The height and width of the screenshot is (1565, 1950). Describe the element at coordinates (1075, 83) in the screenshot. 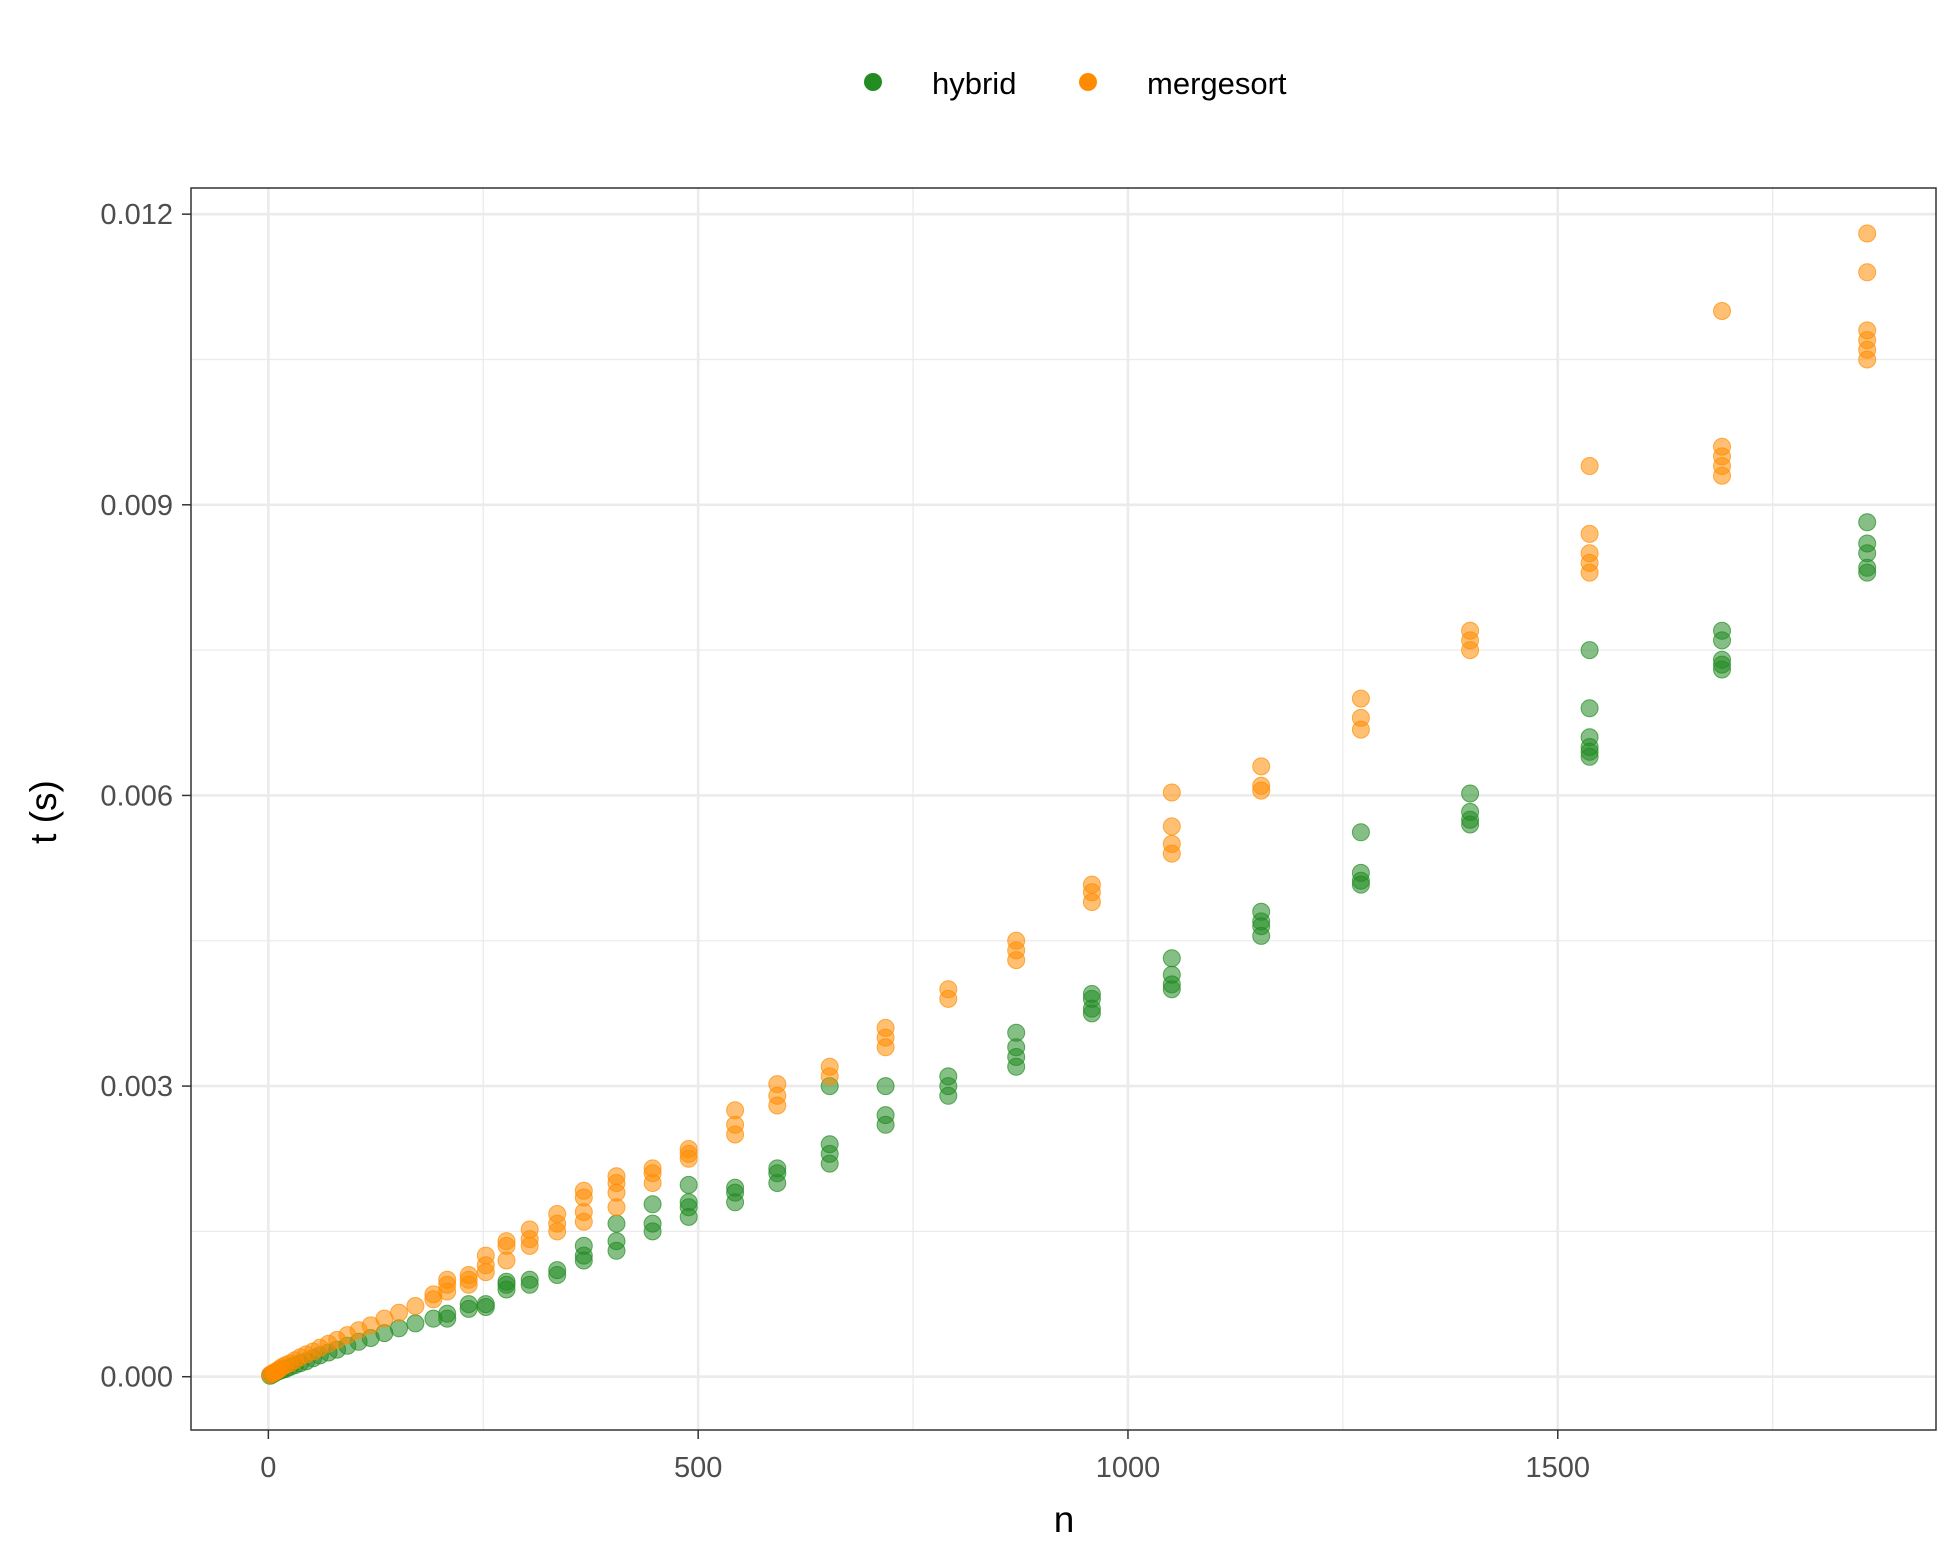

I see `legend: hybrid mergesort` at that location.